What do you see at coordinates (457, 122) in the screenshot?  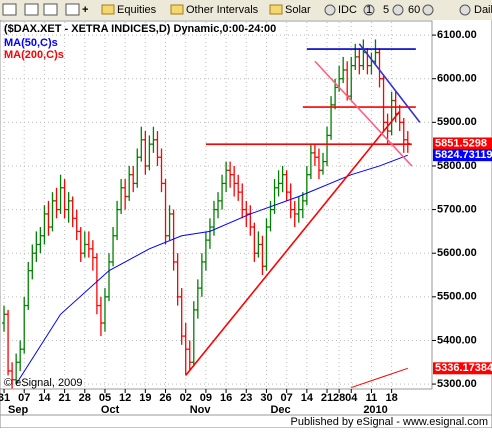 I see `y-tick-label: 5900.00` at bounding box center [457, 122].